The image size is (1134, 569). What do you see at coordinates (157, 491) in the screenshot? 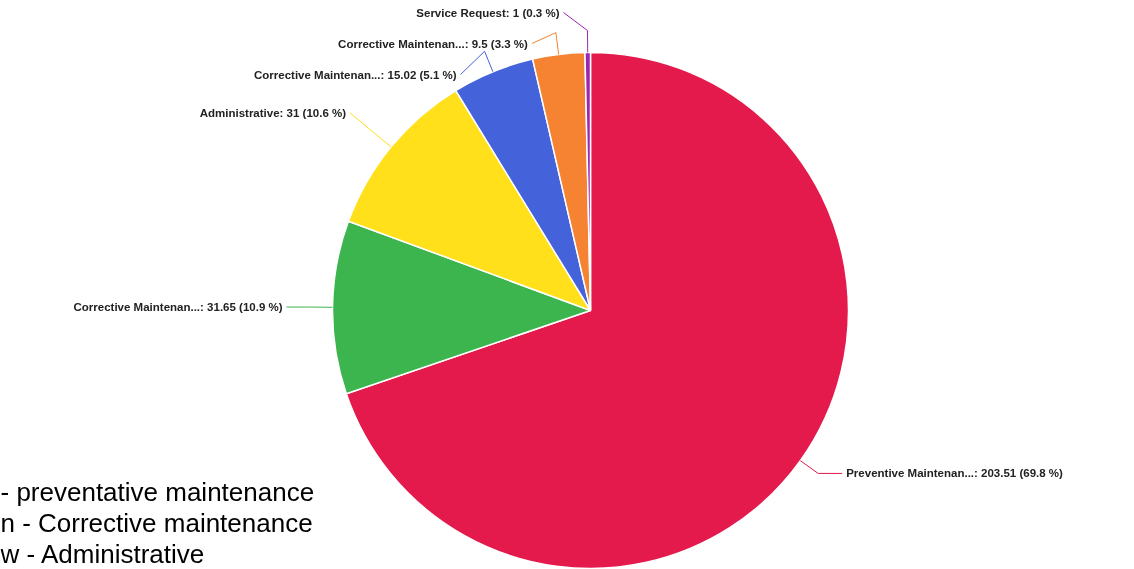
I see `text: - preventative maintenance` at bounding box center [157, 491].